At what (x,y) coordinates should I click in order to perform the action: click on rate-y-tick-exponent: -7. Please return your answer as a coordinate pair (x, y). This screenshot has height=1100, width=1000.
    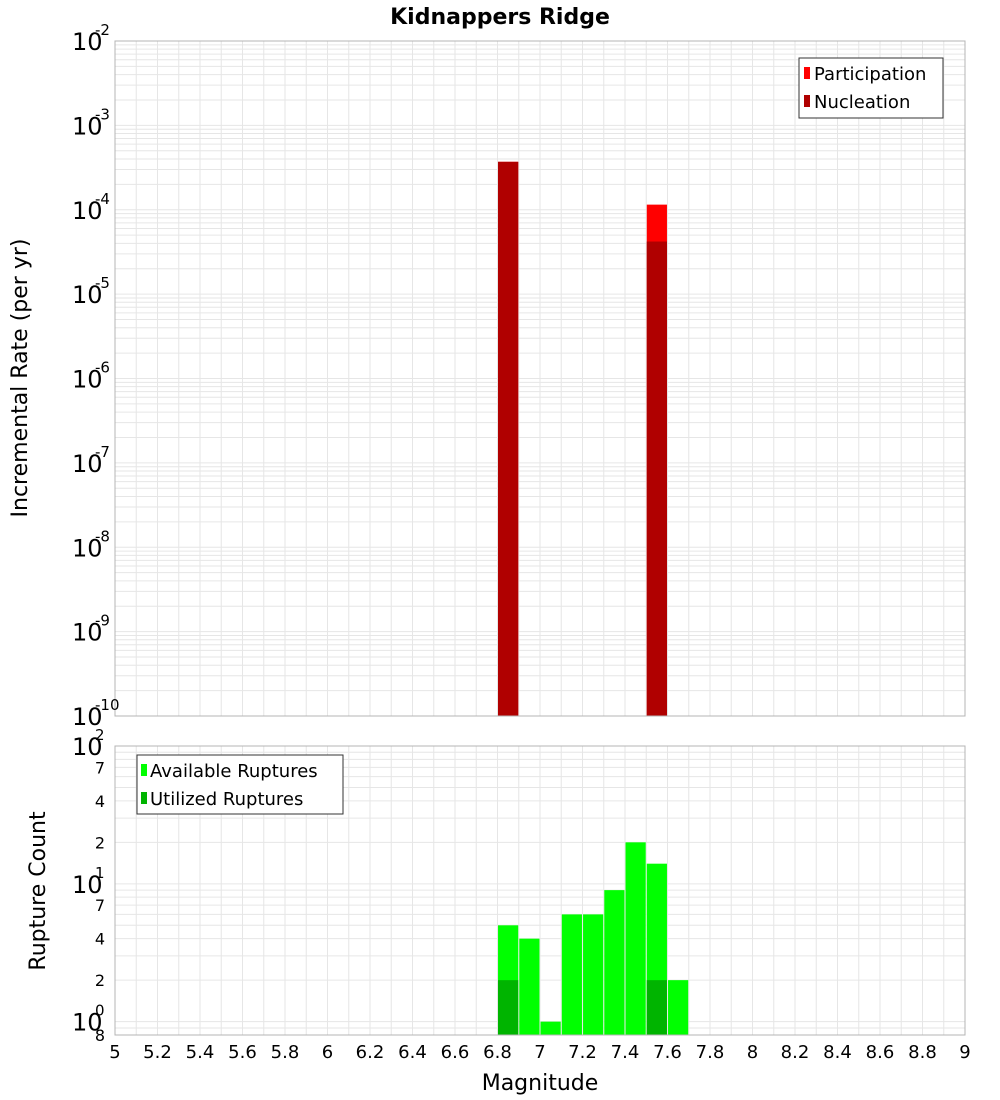
    Looking at the image, I should click on (102, 452).